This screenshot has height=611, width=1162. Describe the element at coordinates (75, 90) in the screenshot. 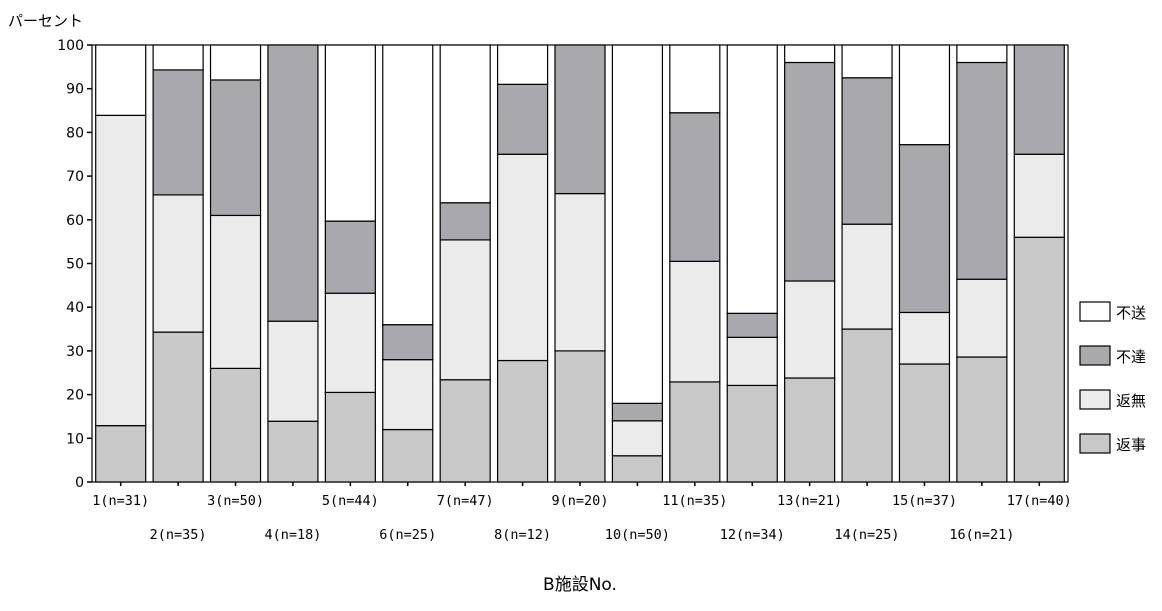

I see `y-tick-label: 90` at that location.